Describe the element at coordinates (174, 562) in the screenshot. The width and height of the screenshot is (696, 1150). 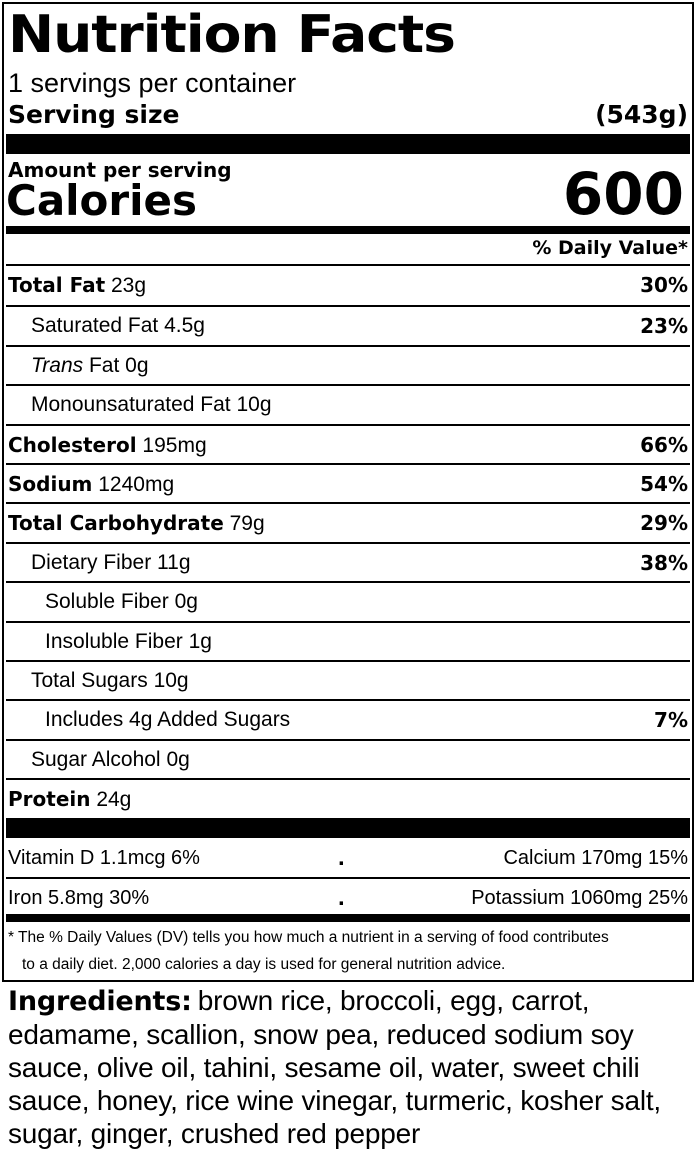
I see `nutrient-amount: 11g` at that location.